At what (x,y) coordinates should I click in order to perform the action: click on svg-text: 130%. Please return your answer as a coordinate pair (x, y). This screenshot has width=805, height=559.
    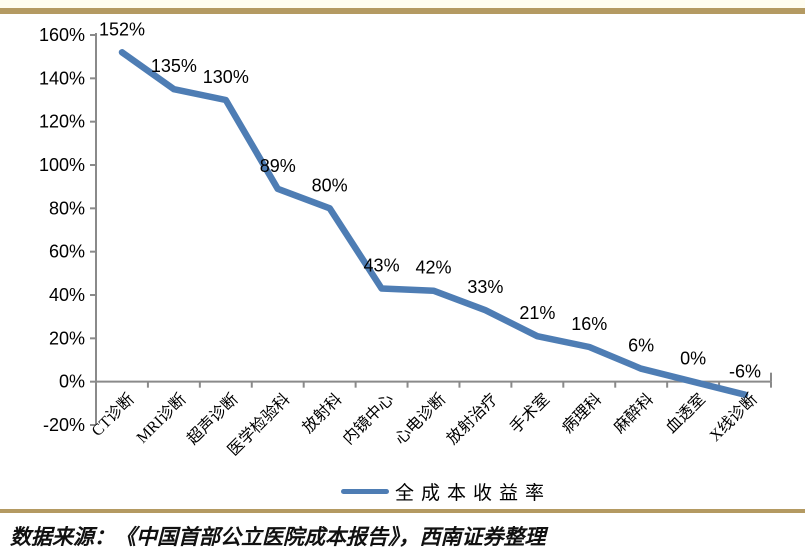
    Looking at the image, I should click on (226, 77).